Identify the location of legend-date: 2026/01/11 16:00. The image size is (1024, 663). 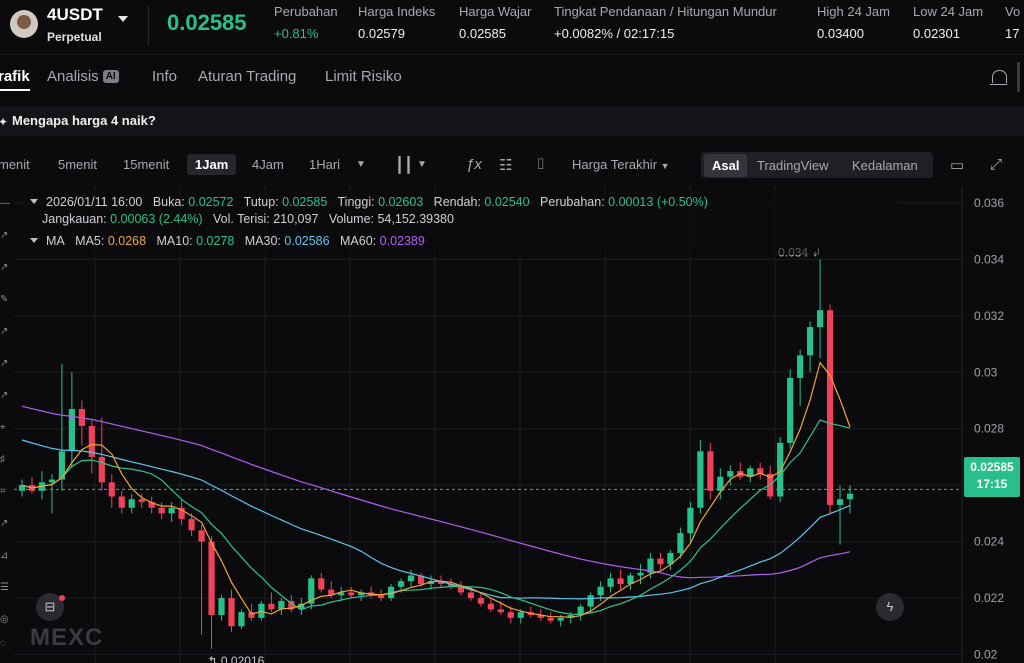
(94, 202).